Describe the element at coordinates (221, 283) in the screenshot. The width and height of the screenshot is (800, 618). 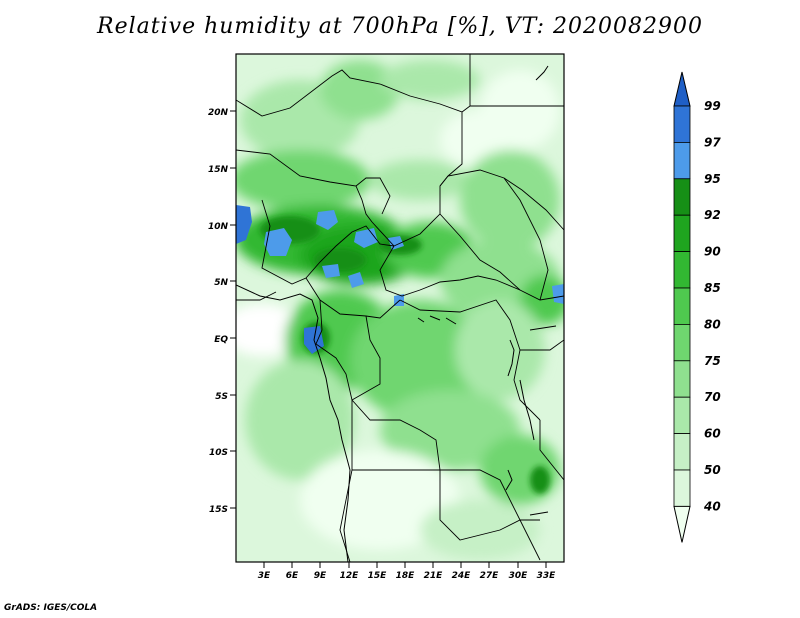
I see `lat-label-5n: 5N` at that location.